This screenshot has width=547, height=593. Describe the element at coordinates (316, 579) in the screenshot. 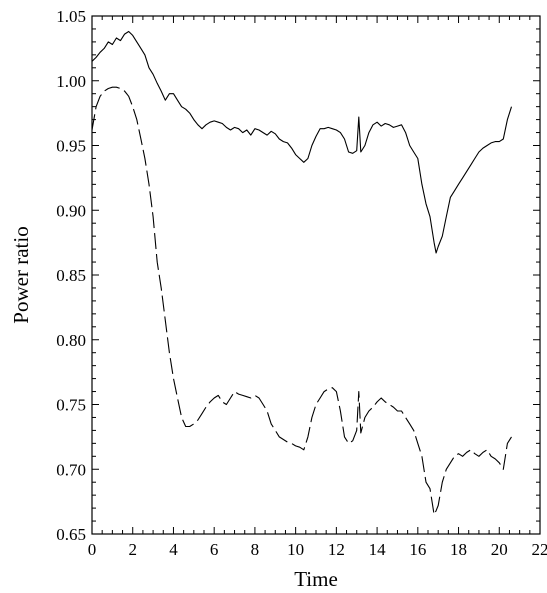

I see `x-axis-label: Time` at that location.